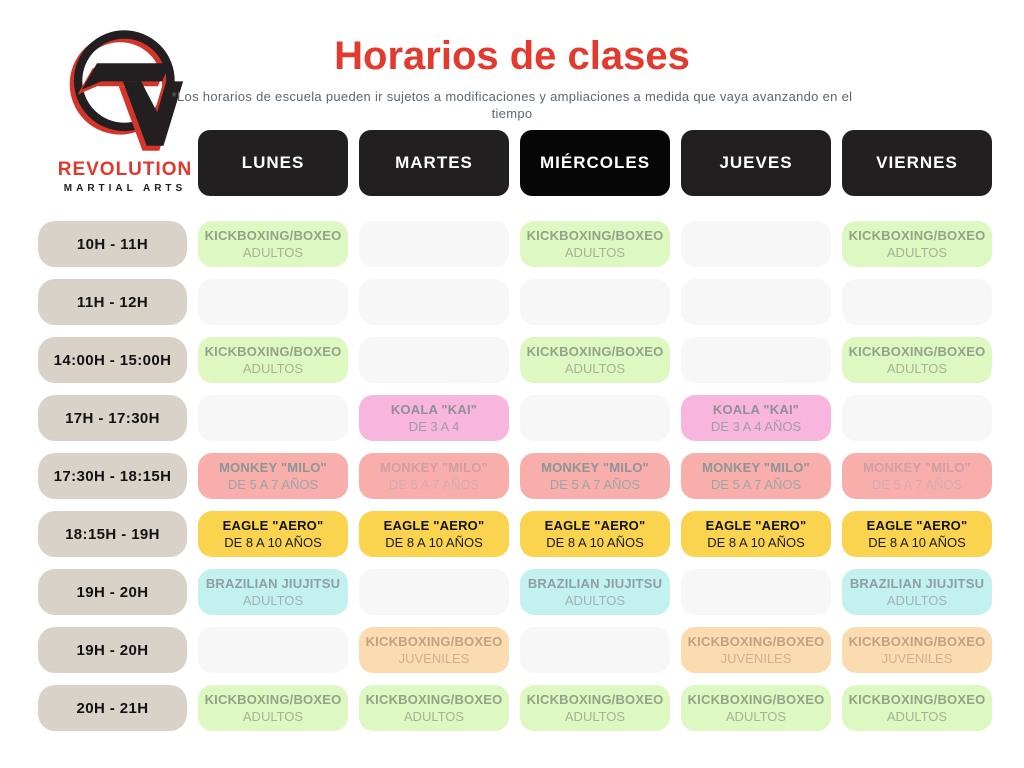 The width and height of the screenshot is (1024, 768). Describe the element at coordinates (434, 418) in the screenshot. I see `schedule-cell: KOALA "KAI" DE 3 A 4` at that location.